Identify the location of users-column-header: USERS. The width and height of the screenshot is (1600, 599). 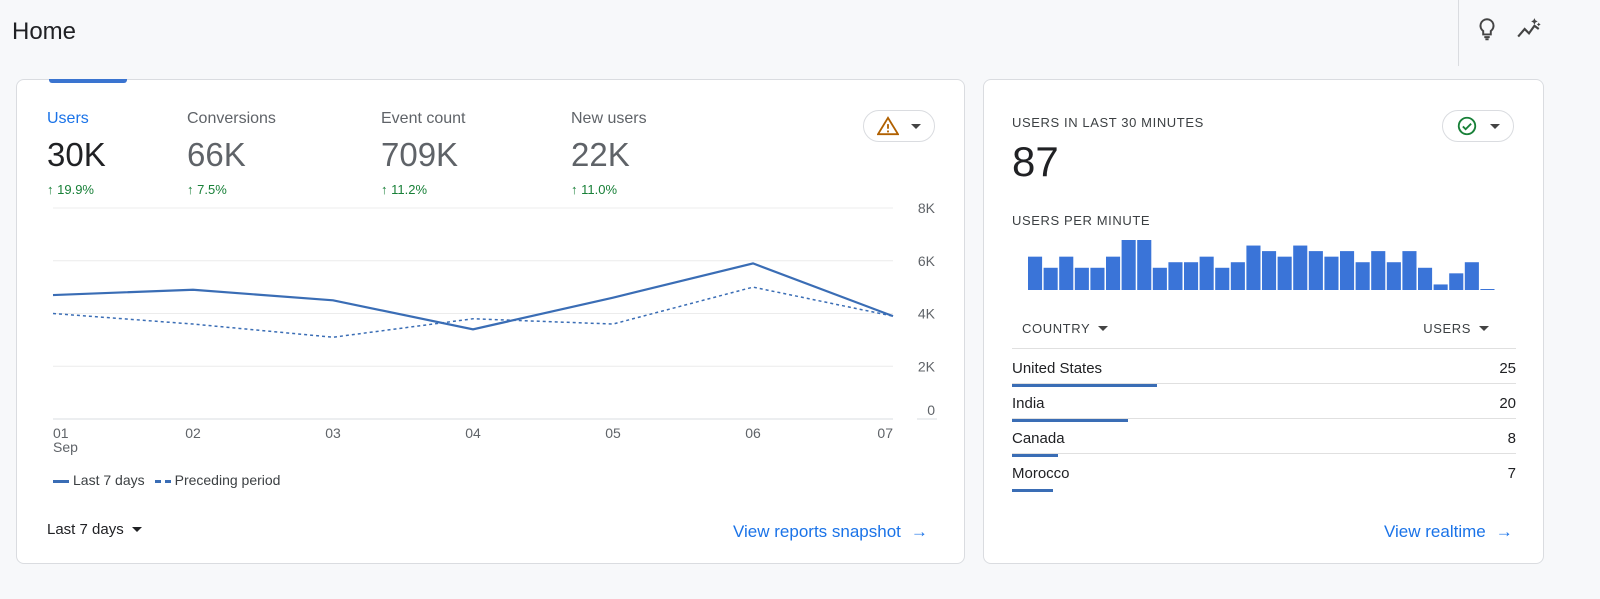
(1456, 328).